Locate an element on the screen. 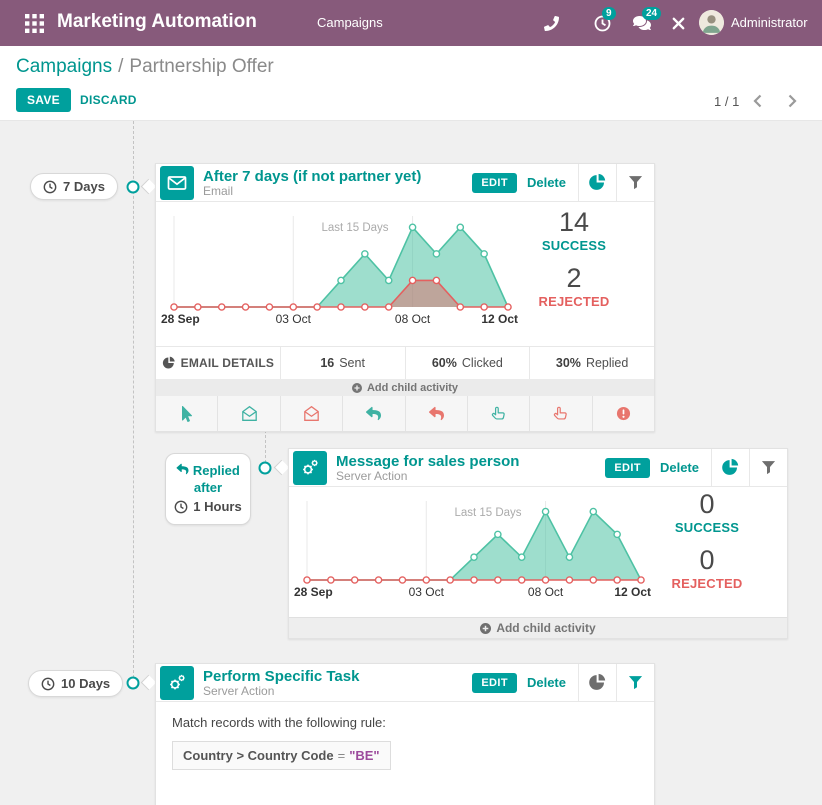  phone-icon is located at coordinates (551, 23).